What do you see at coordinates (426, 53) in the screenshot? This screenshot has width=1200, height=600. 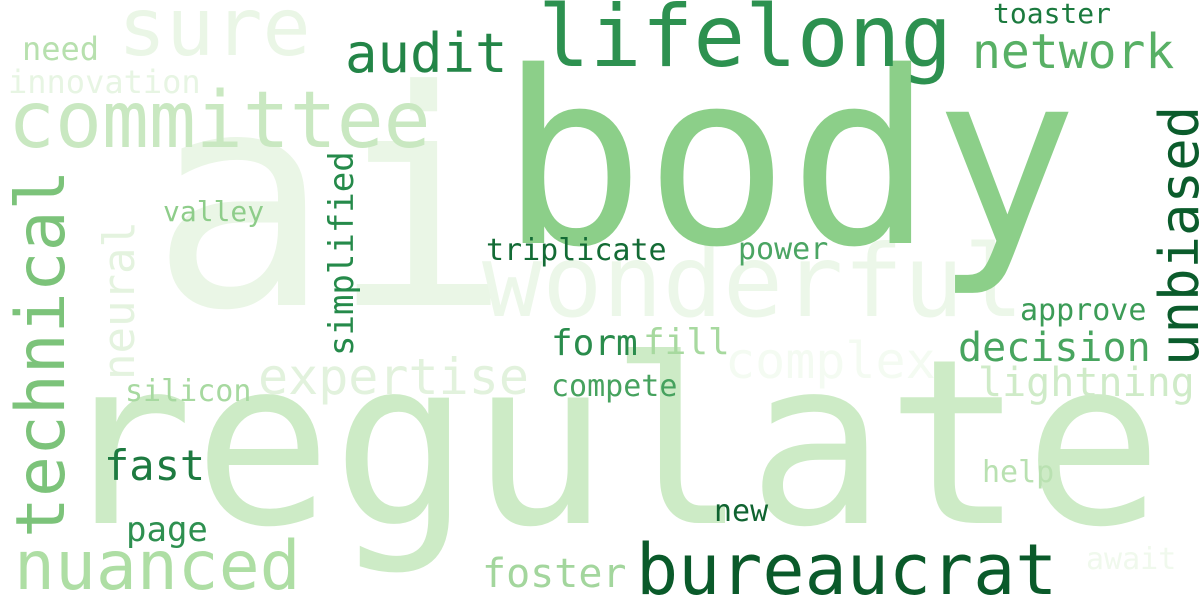 I see `word-audit: audit` at bounding box center [426, 53].